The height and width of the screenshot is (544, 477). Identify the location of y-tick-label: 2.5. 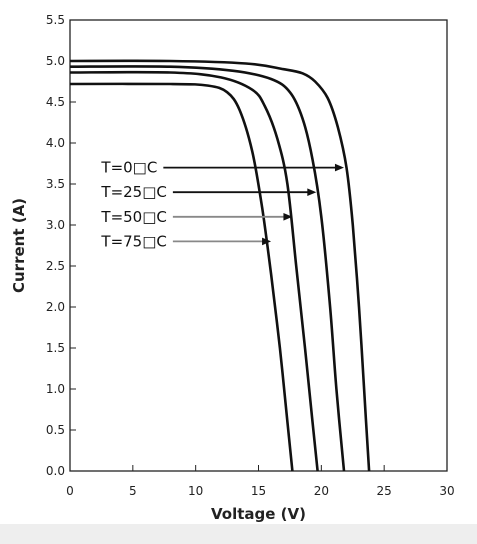
(55, 266).